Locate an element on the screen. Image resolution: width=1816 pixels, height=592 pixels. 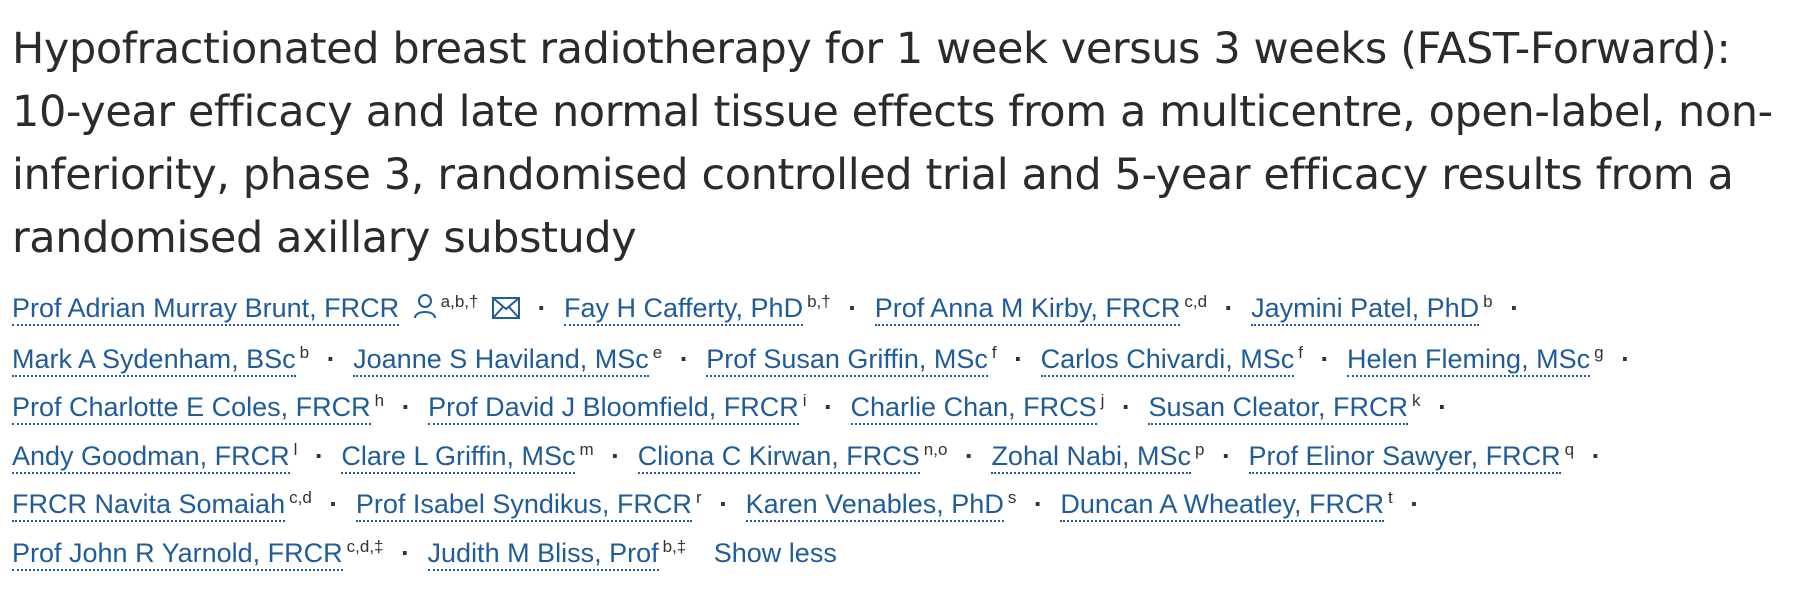
author-line: Prof Adrian Murray Brunt, FRCR a,b,† · is located at coordinates (907, 309).